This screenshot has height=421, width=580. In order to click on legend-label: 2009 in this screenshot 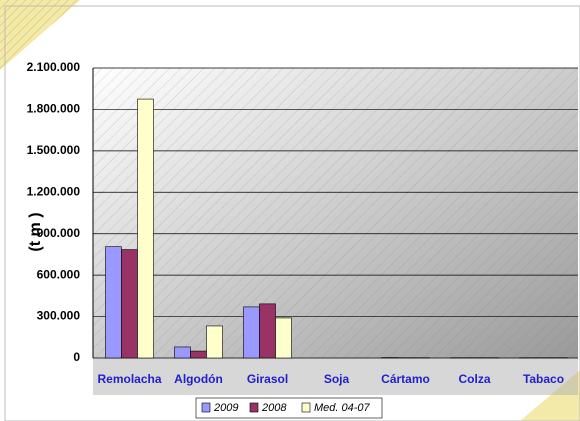, I will do `click(225, 408)`.